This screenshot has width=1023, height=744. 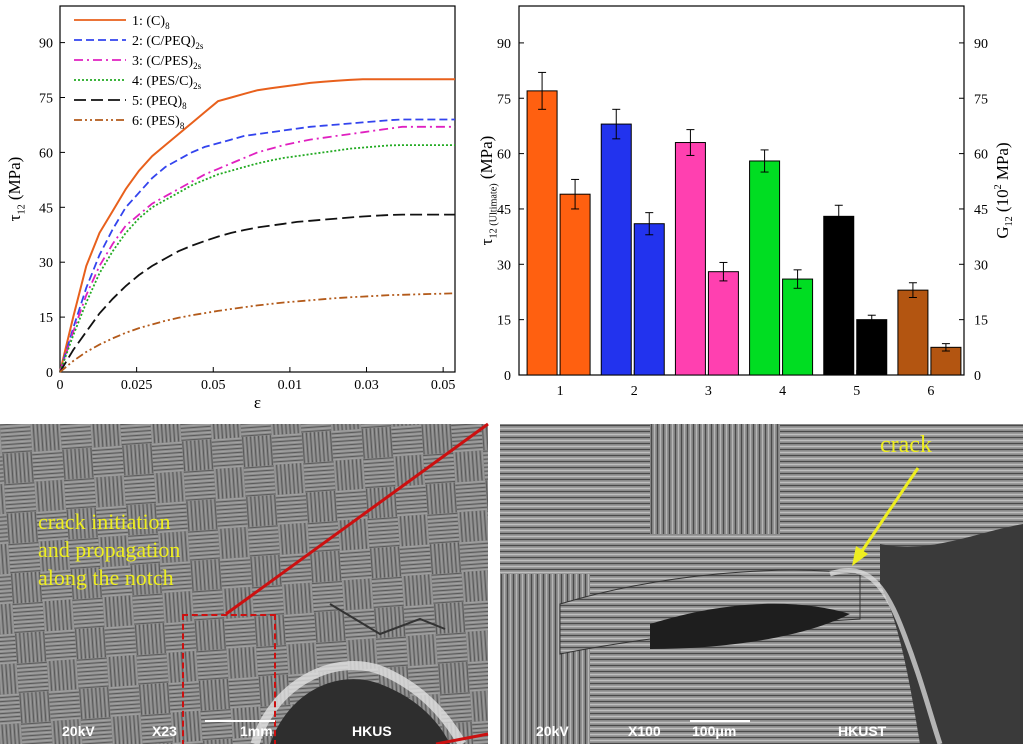 I want to click on y-tick-label: 60, so click(x=46, y=153).